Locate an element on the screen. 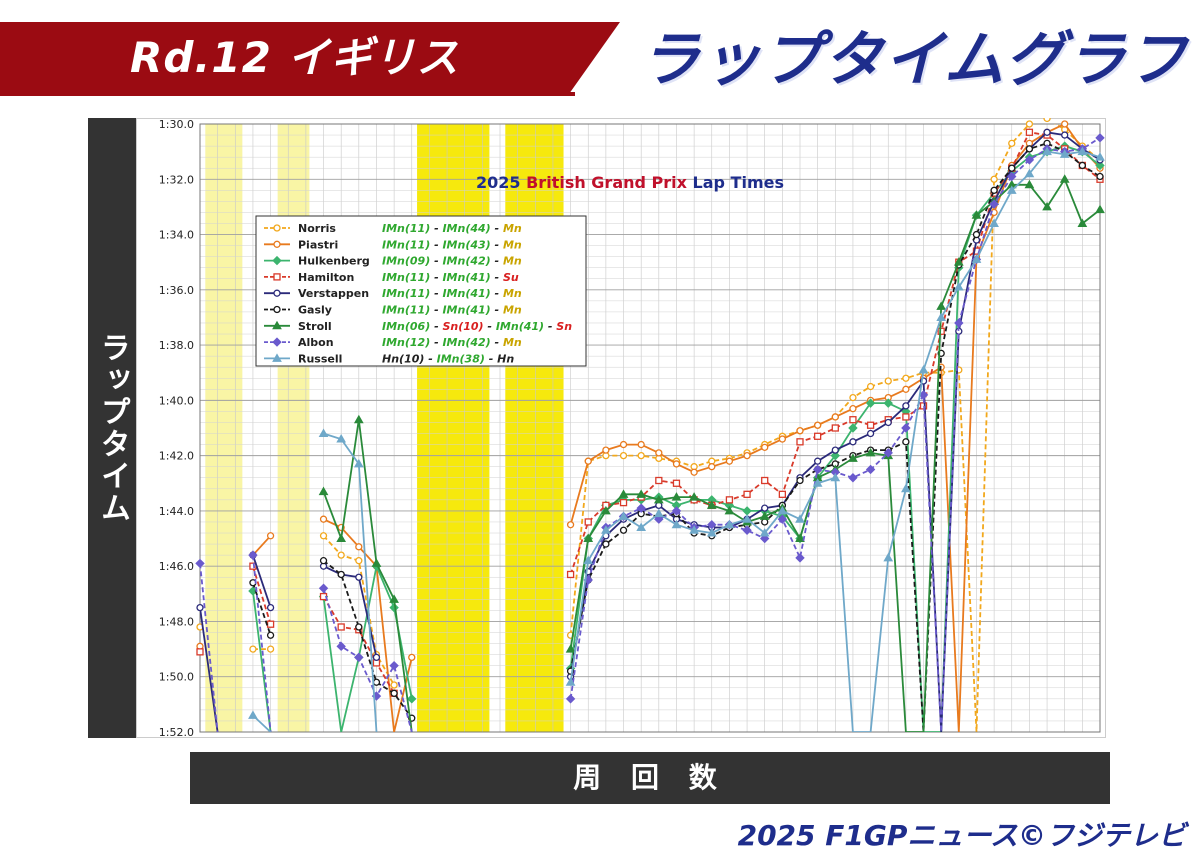  x-axis-panel-label: 周 回 数 is located at coordinates (650, 777).